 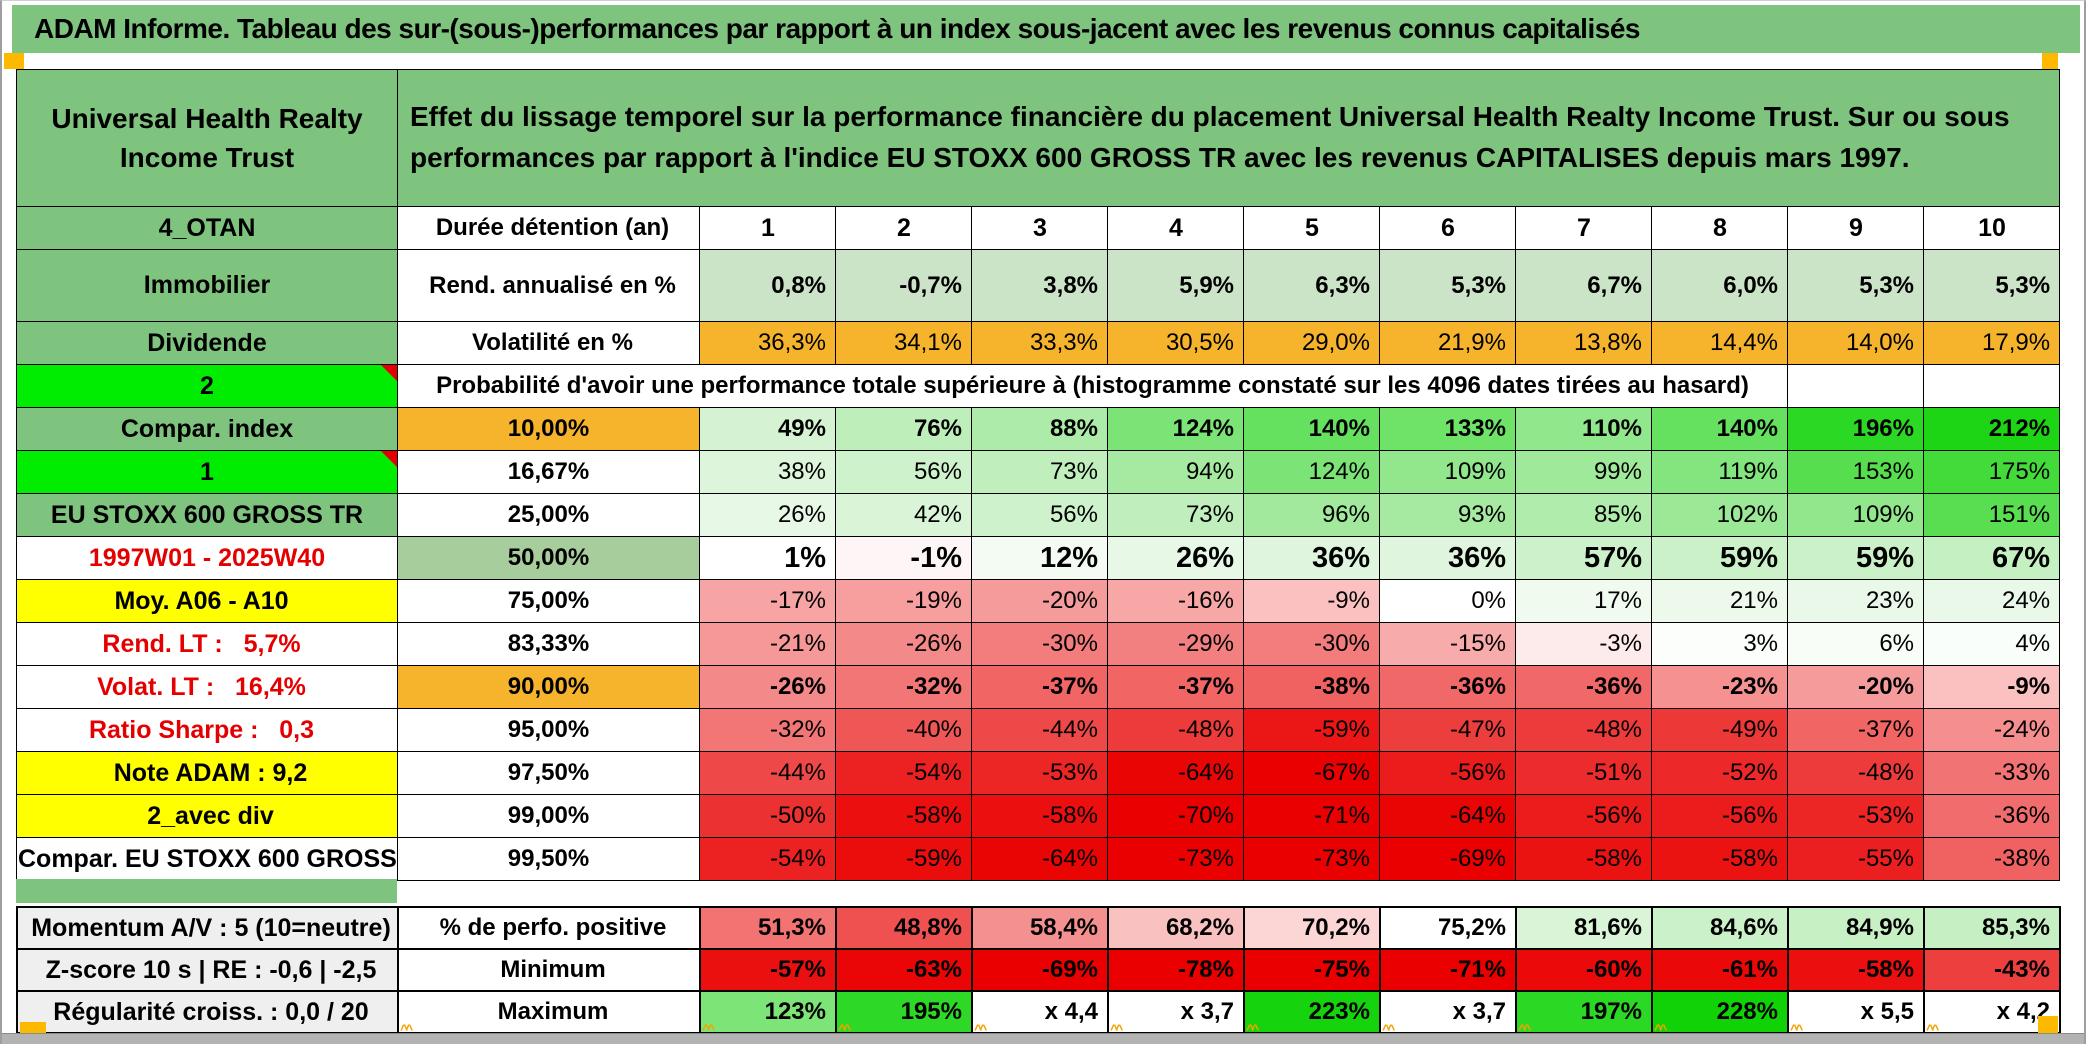 What do you see at coordinates (903, 515) in the screenshot?
I see `table-cell: 42%` at bounding box center [903, 515].